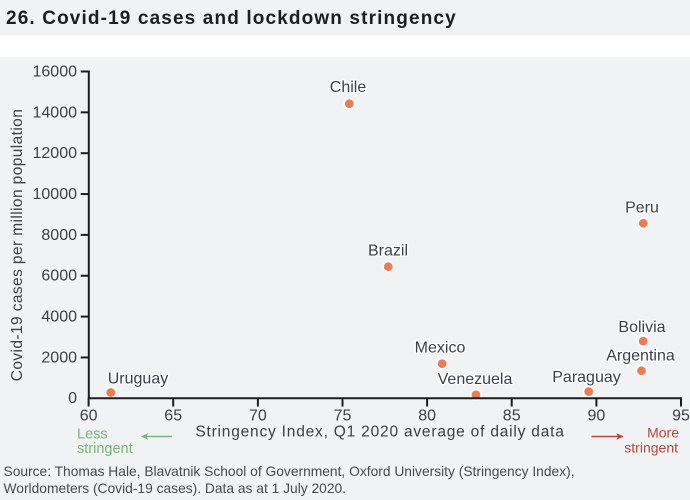 Image resolution: width=690 pixels, height=500 pixels. I want to click on svg-text: Mexico, so click(440, 348).